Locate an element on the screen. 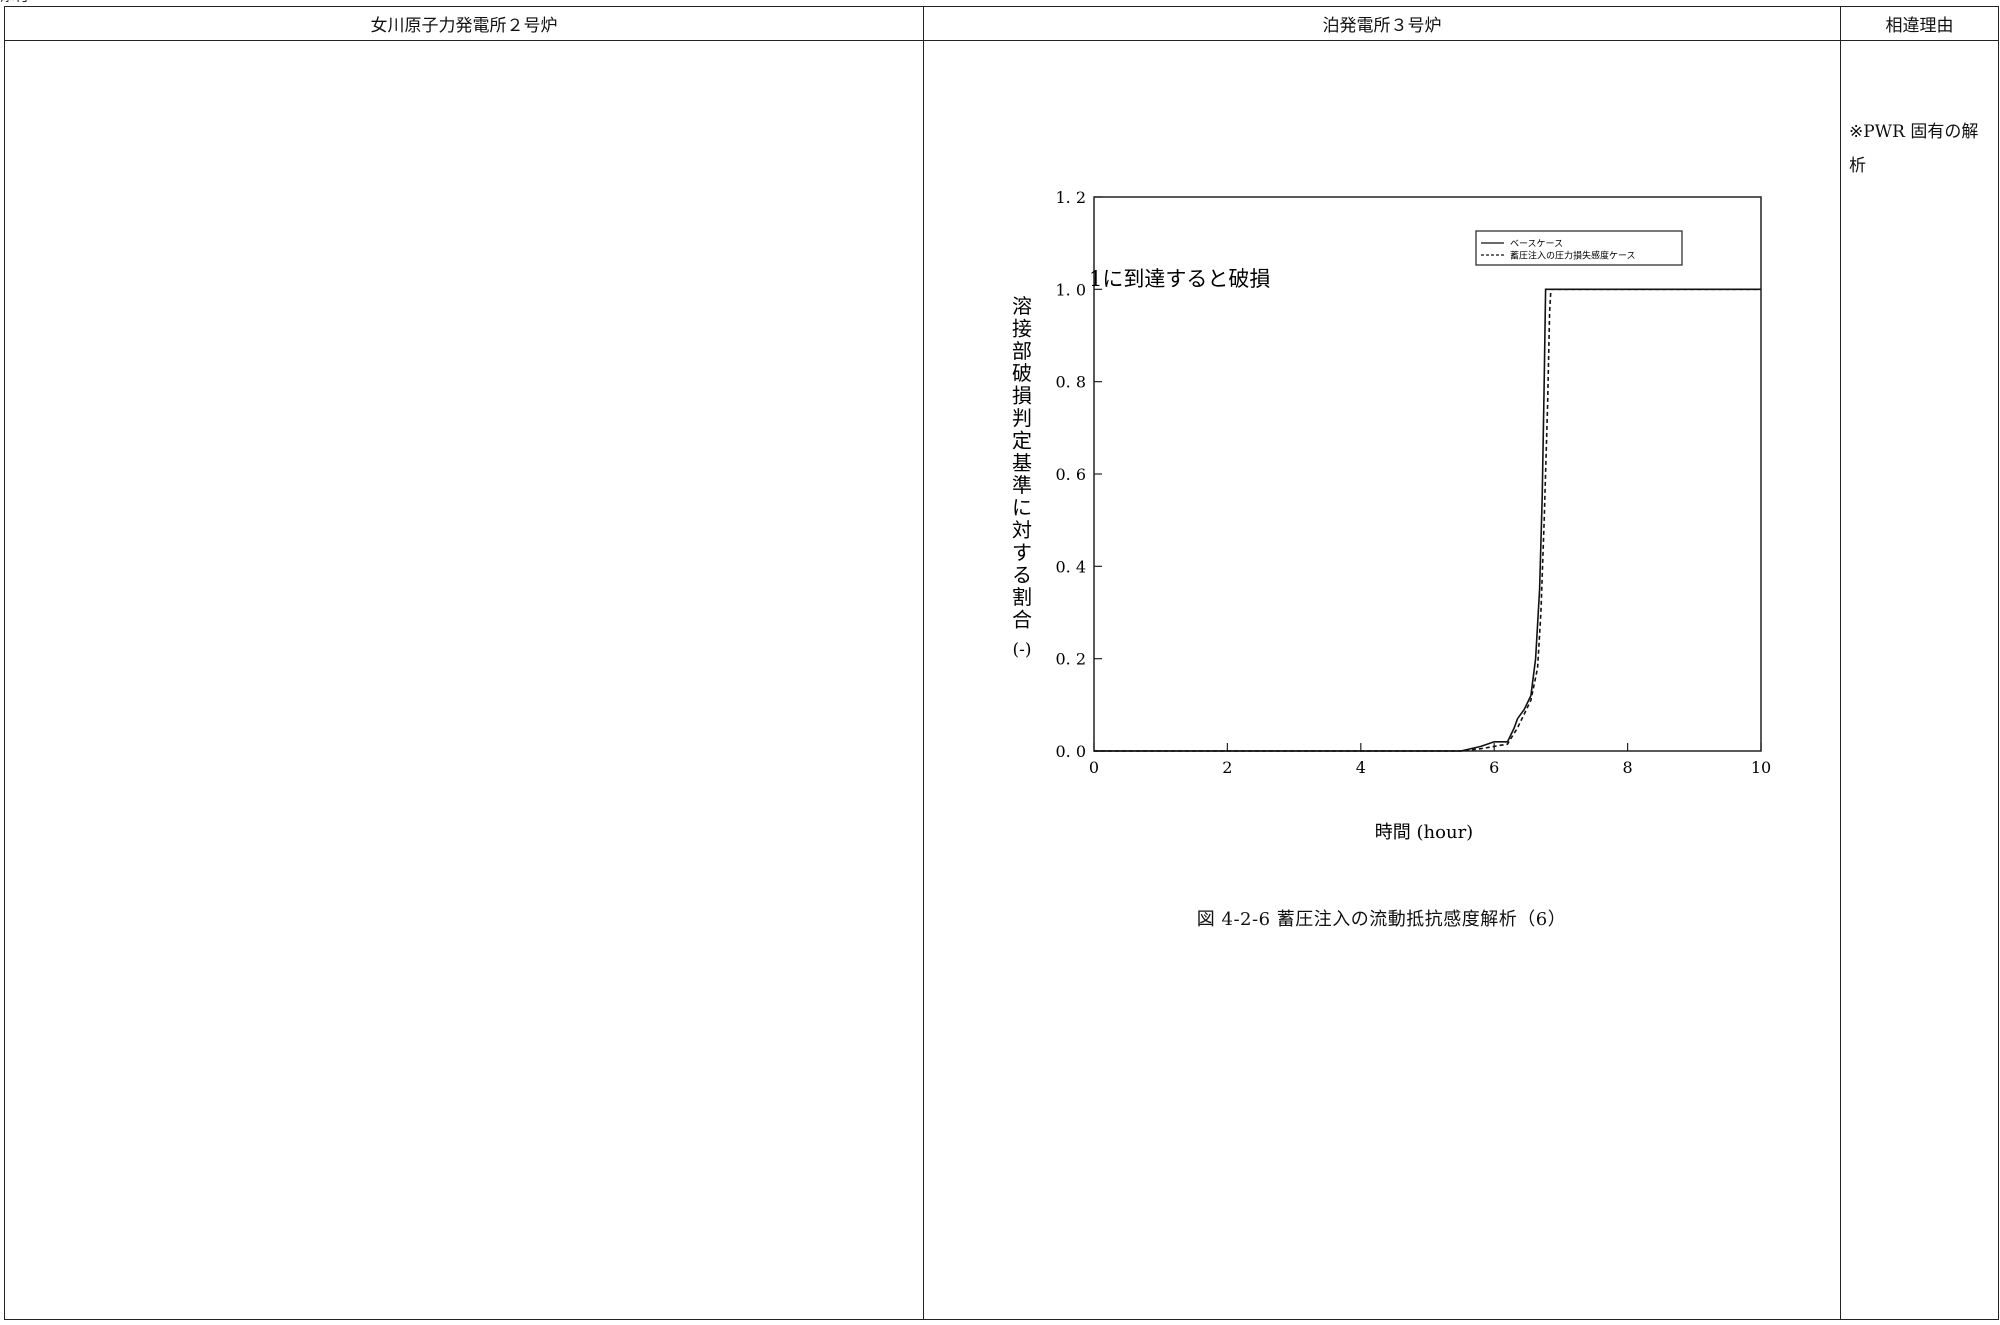  x-tick-label: 0 is located at coordinates (1094, 767).